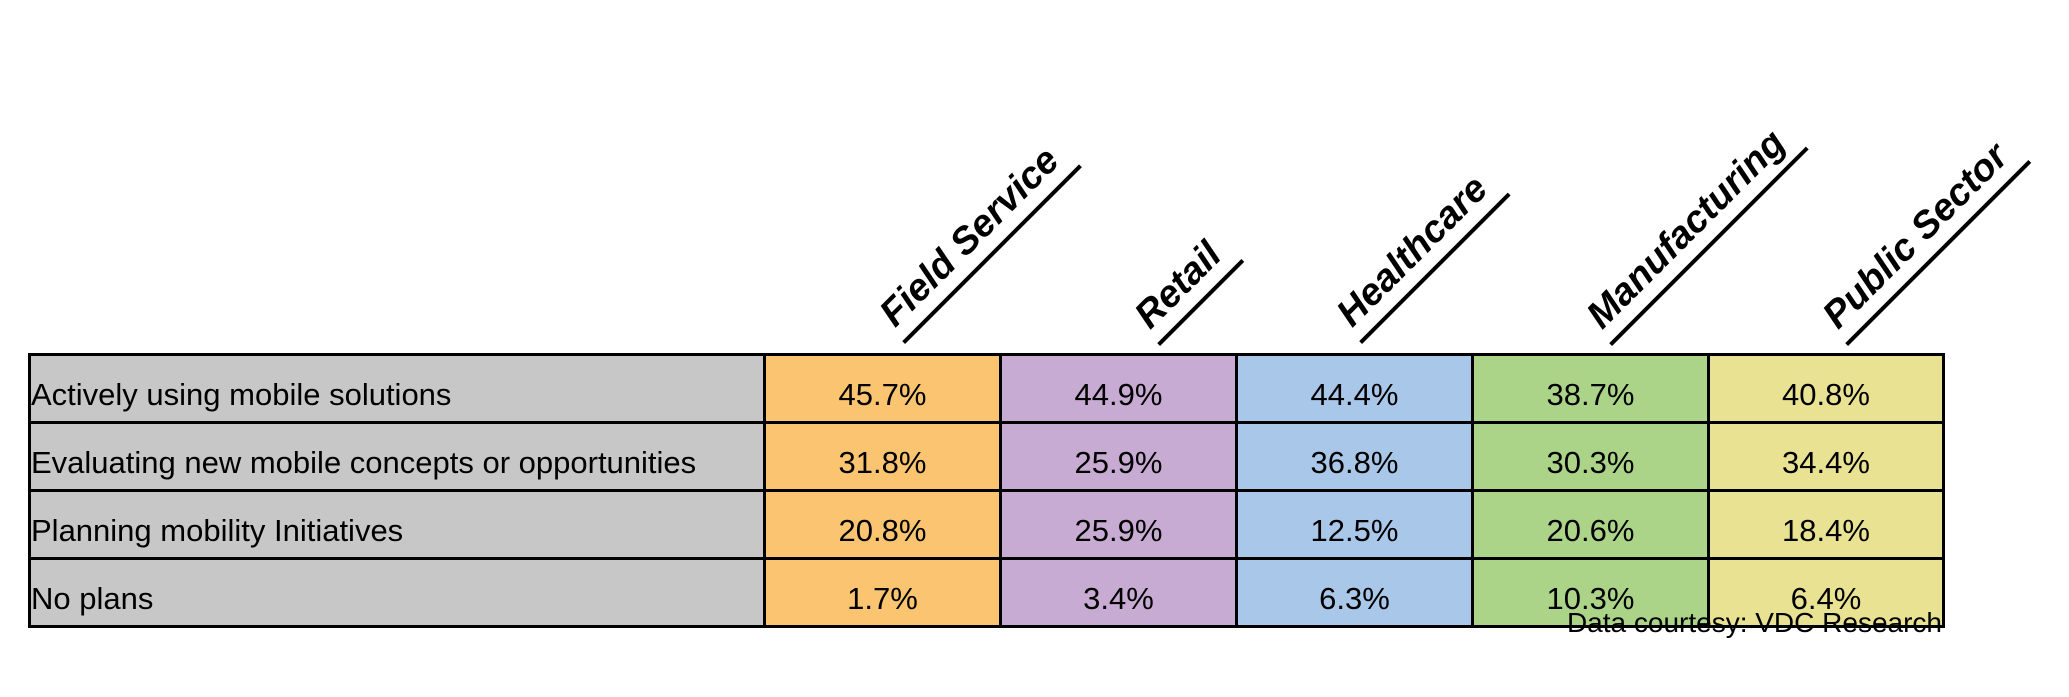  I want to click on value-cell: 44.4%, so click(1354, 388).